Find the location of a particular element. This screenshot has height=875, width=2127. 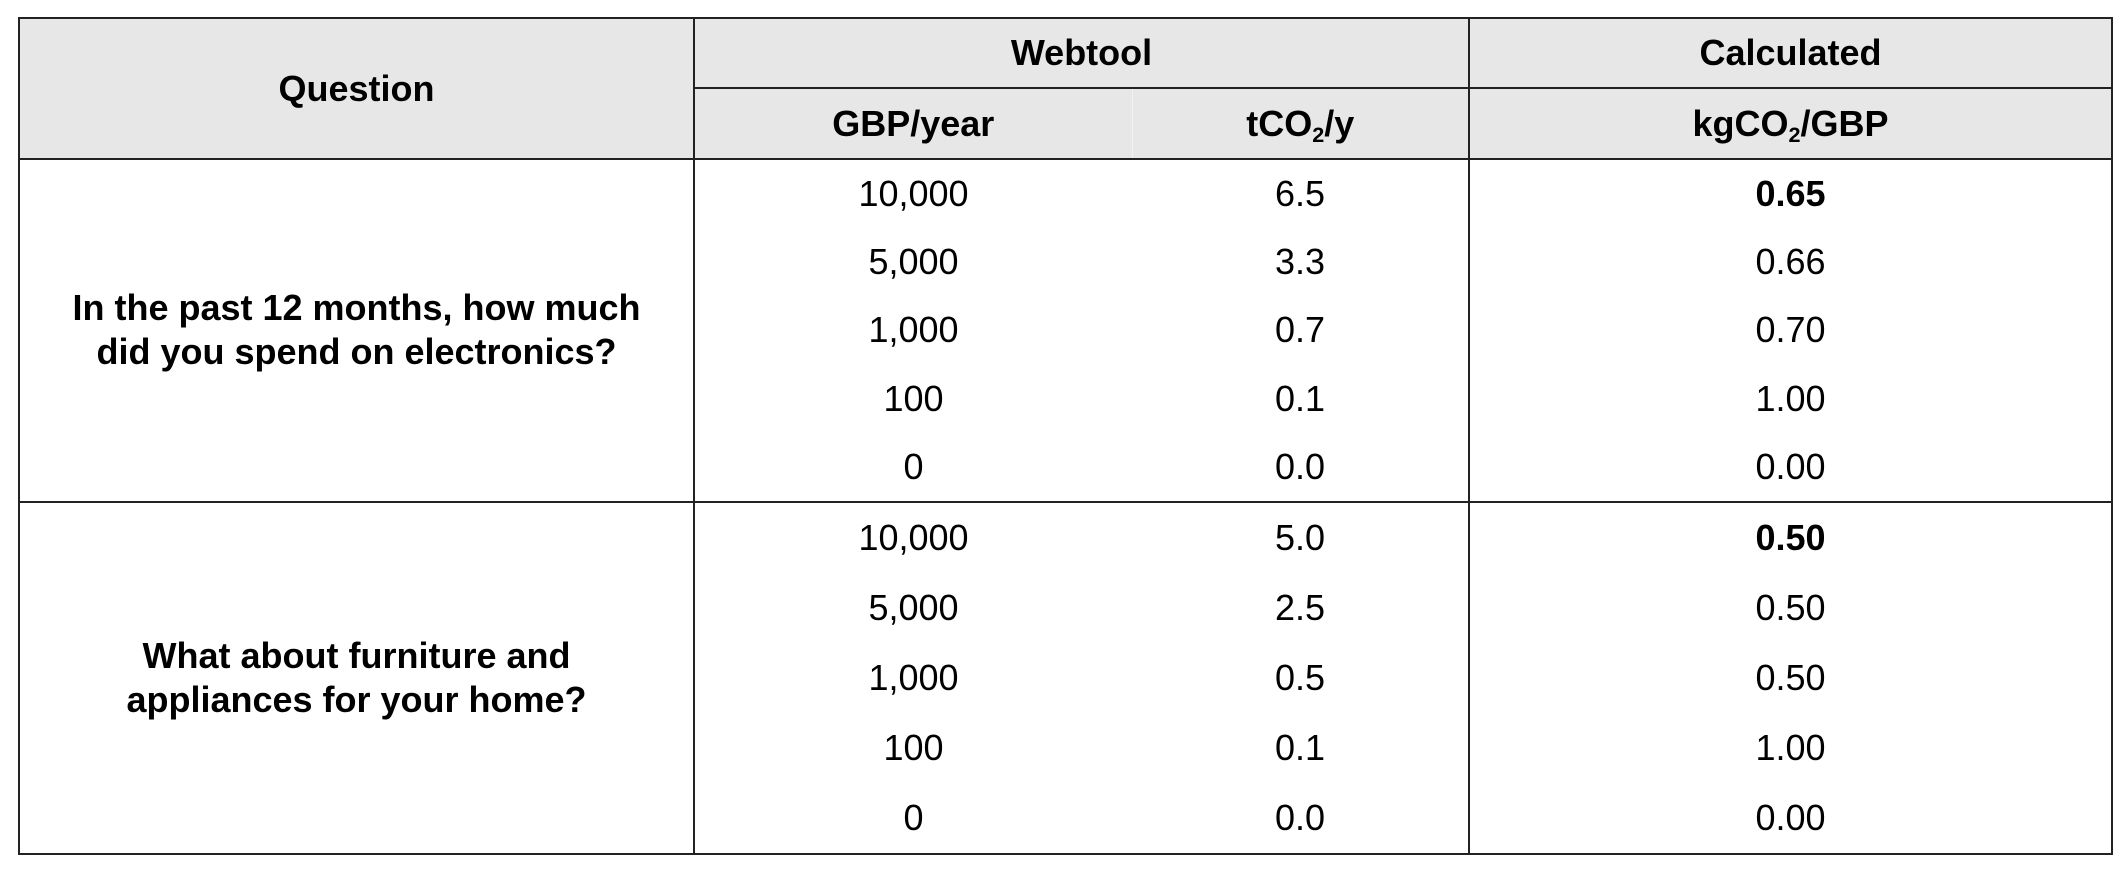

tco2-per-year-cell: 5.0 is located at coordinates (1301, 536).